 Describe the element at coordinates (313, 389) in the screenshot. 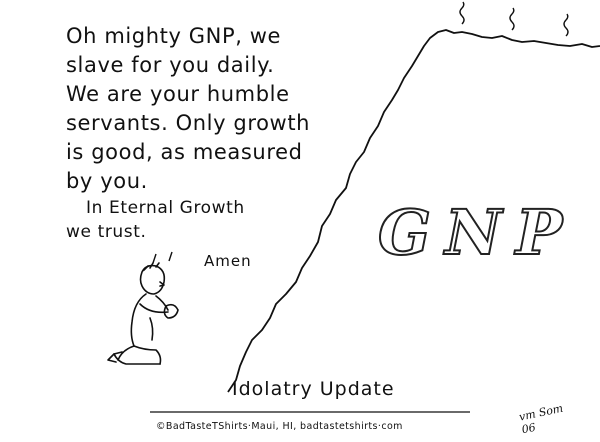

I see `caption-title: Idolatry Update` at that location.